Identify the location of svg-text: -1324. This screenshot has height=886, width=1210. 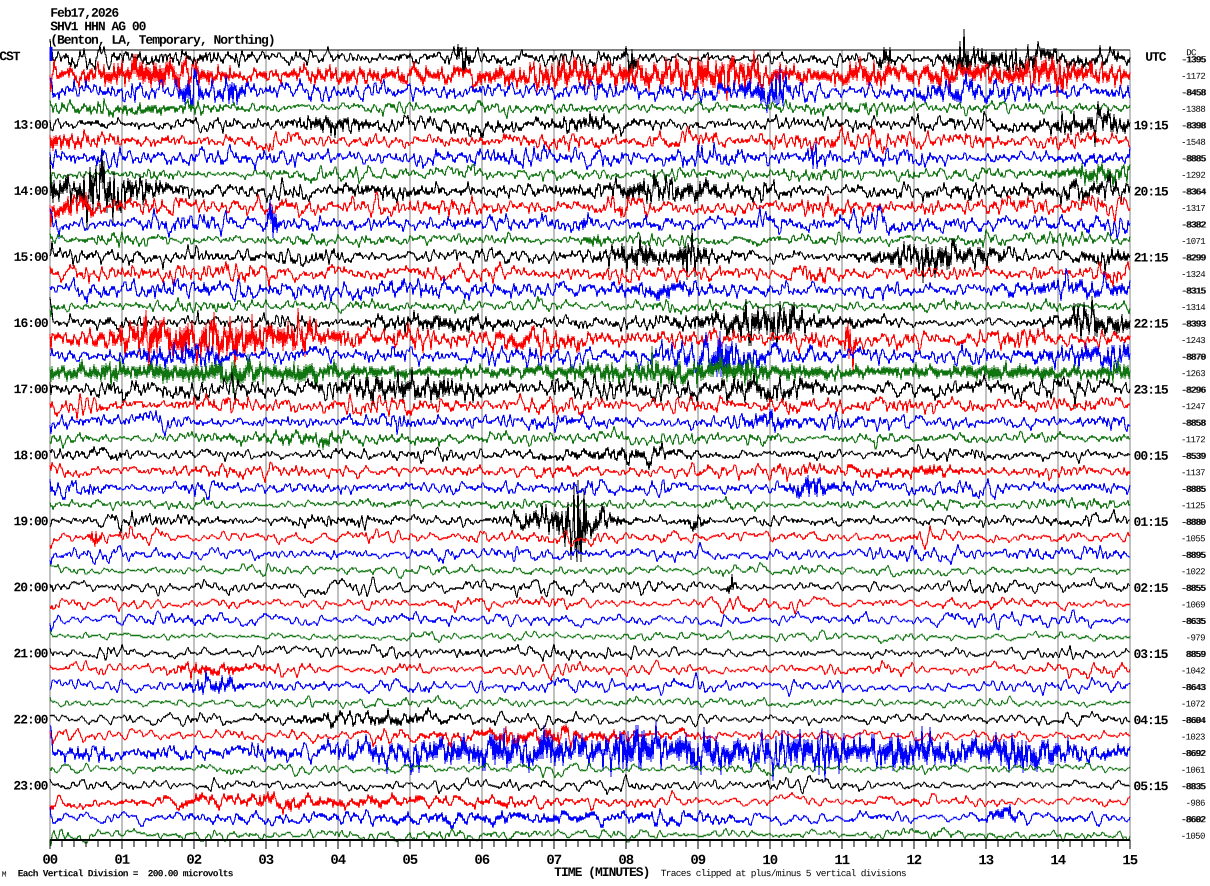
(1193, 275).